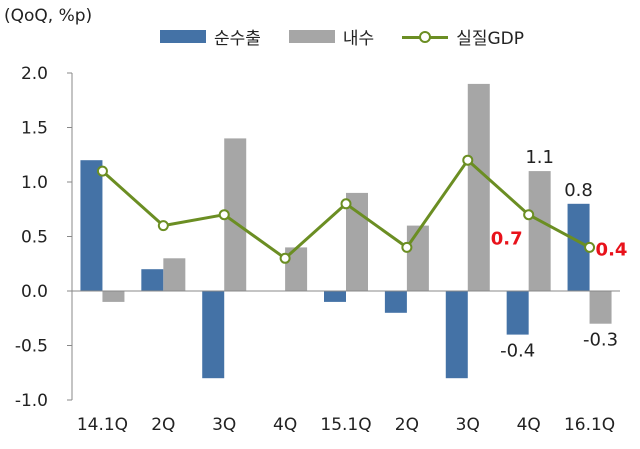  What do you see at coordinates (31, 347) in the screenshot?
I see `y-tick-label: -0.5` at bounding box center [31, 347].